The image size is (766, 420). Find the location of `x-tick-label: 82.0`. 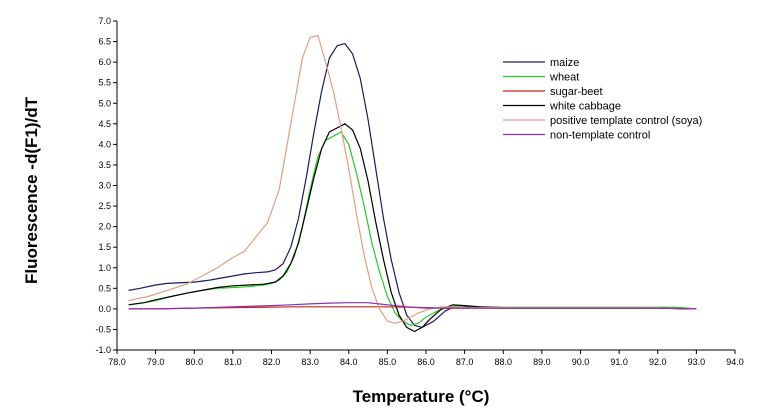

x-tick-label: 82.0 is located at coordinates (272, 362).